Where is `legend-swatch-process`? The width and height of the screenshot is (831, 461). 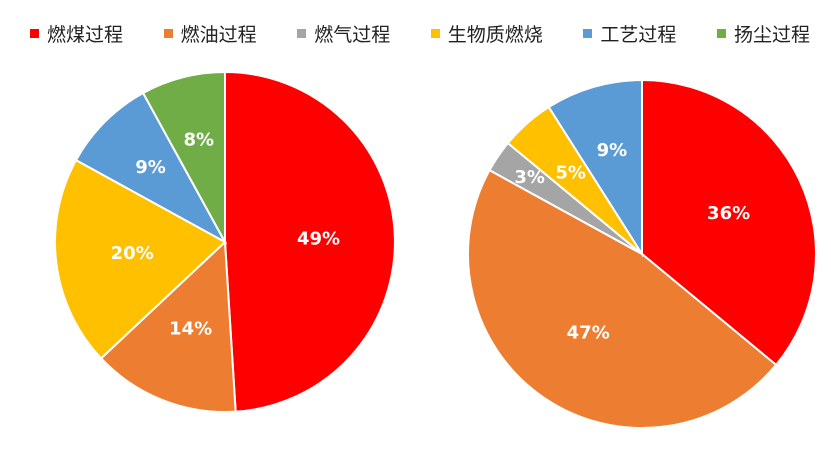 legend-swatch-process is located at coordinates (588, 33).